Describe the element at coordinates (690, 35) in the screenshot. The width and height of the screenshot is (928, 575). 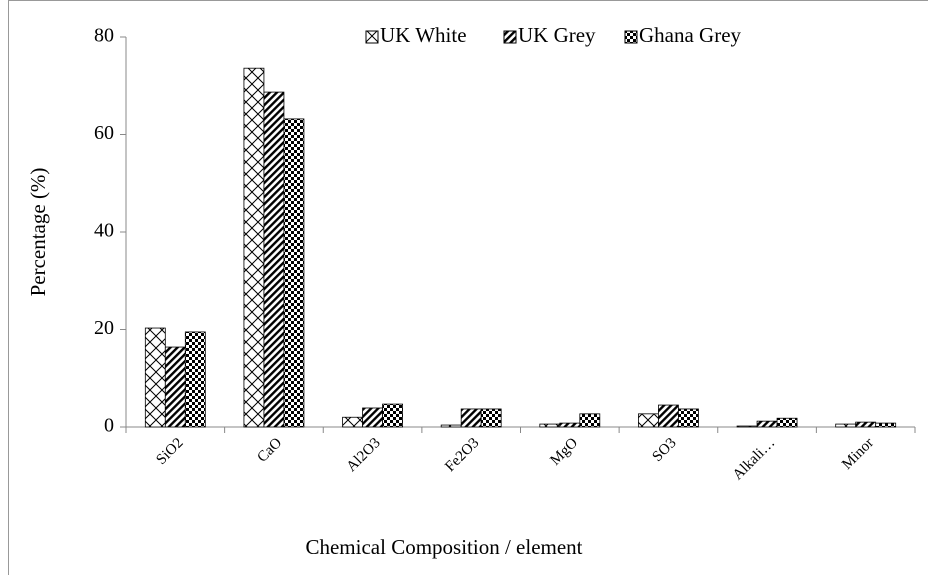
I see `legend-label: Ghana Grey` at that location.